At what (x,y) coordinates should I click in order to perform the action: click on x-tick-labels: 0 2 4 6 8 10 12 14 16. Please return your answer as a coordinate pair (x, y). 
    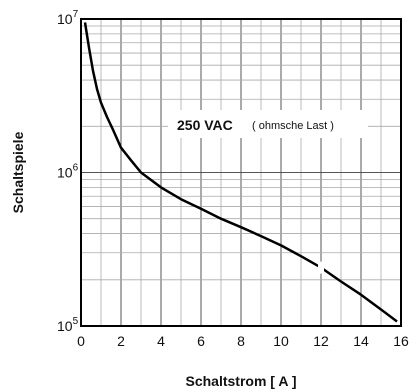
    Looking at the image, I should click on (243, 341).